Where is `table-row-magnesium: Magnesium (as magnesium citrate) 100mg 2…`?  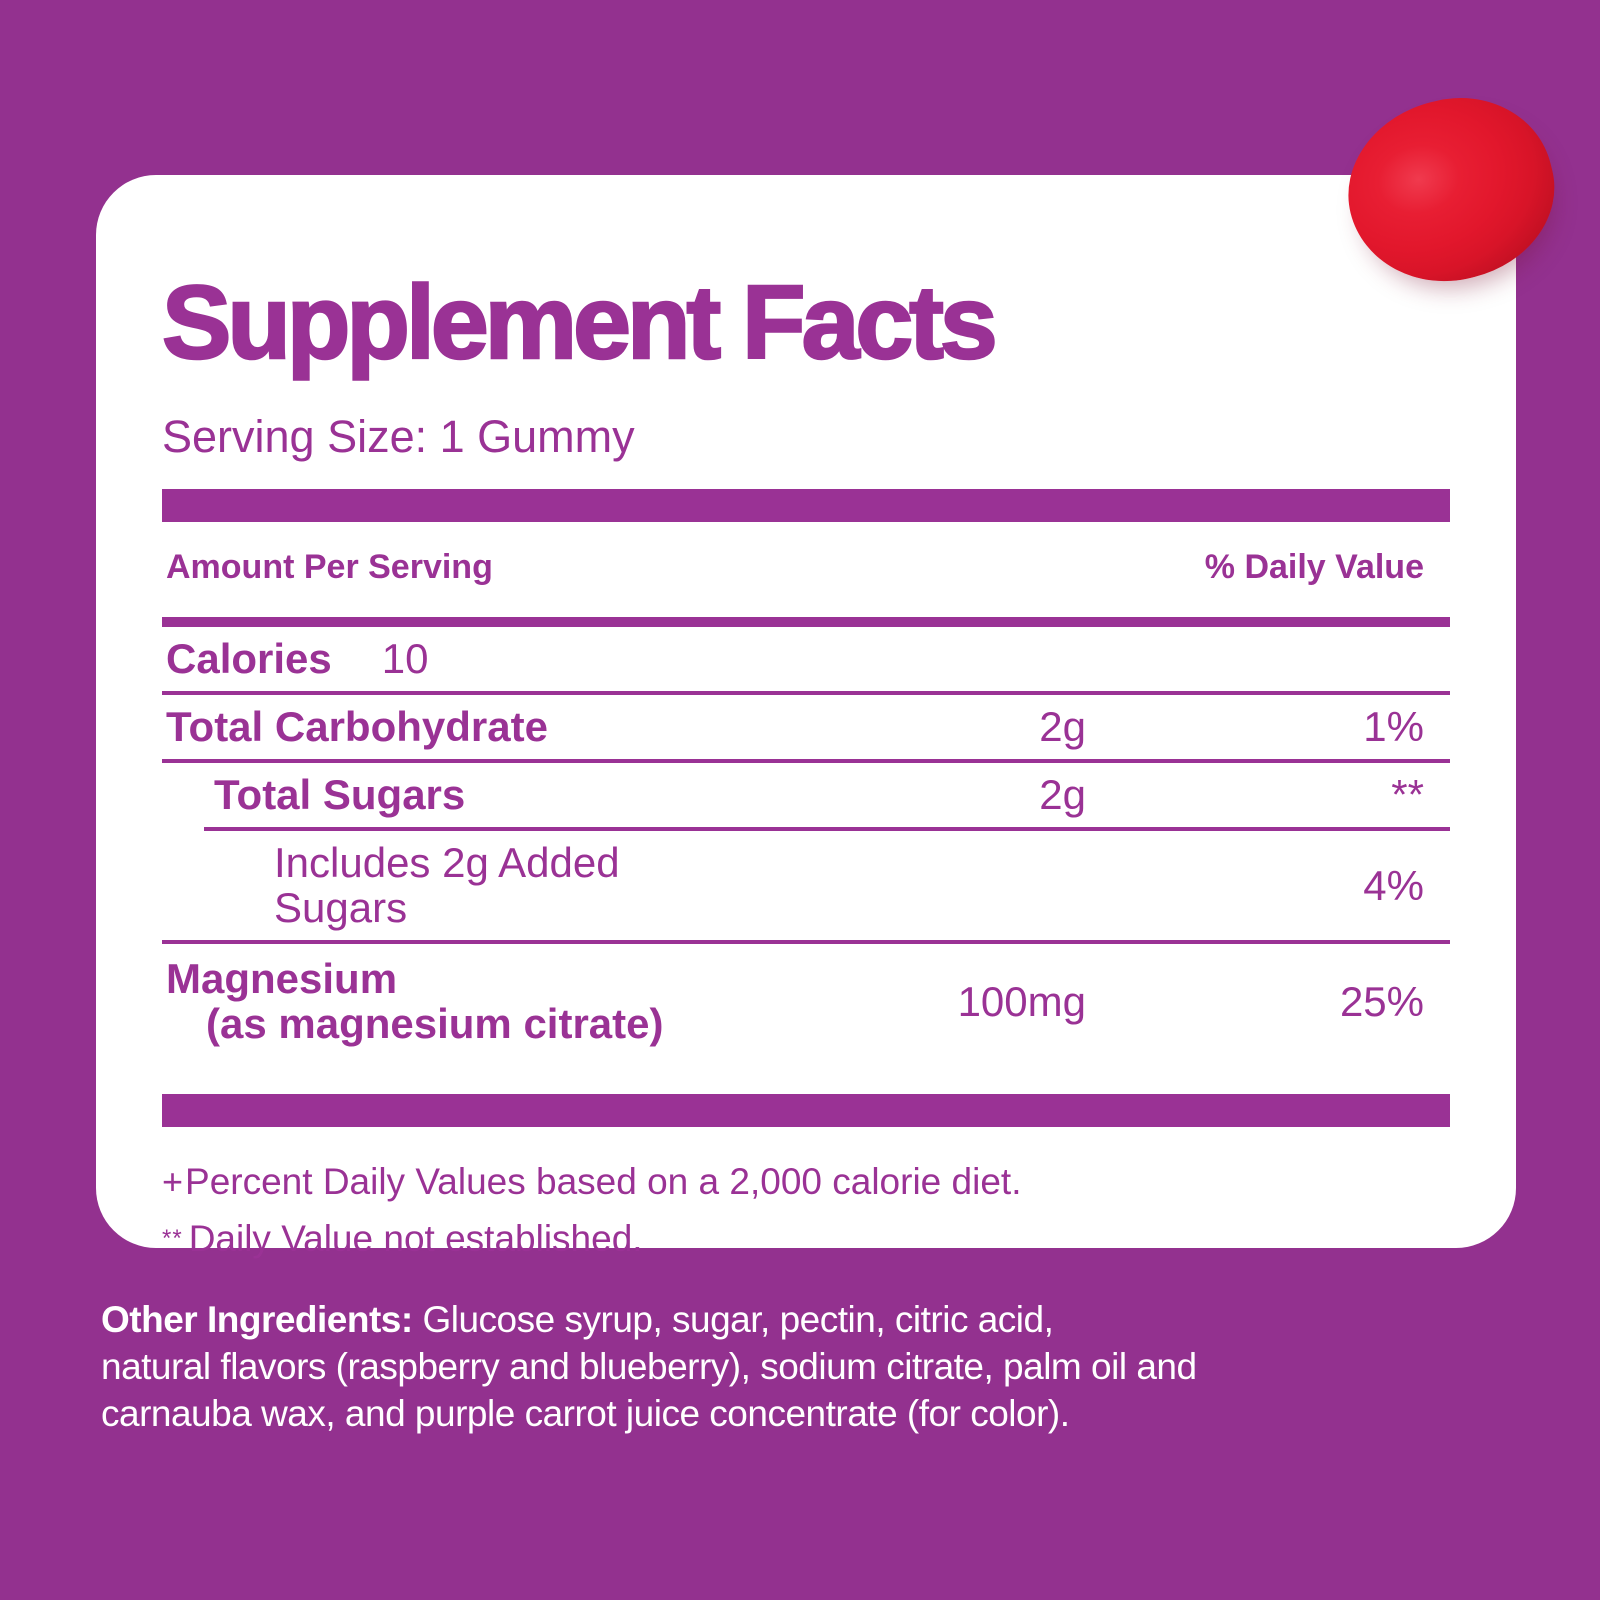 table-row-magnesium: Magnesium (as magnesium citrate) 100mg 2… is located at coordinates (806, 1007).